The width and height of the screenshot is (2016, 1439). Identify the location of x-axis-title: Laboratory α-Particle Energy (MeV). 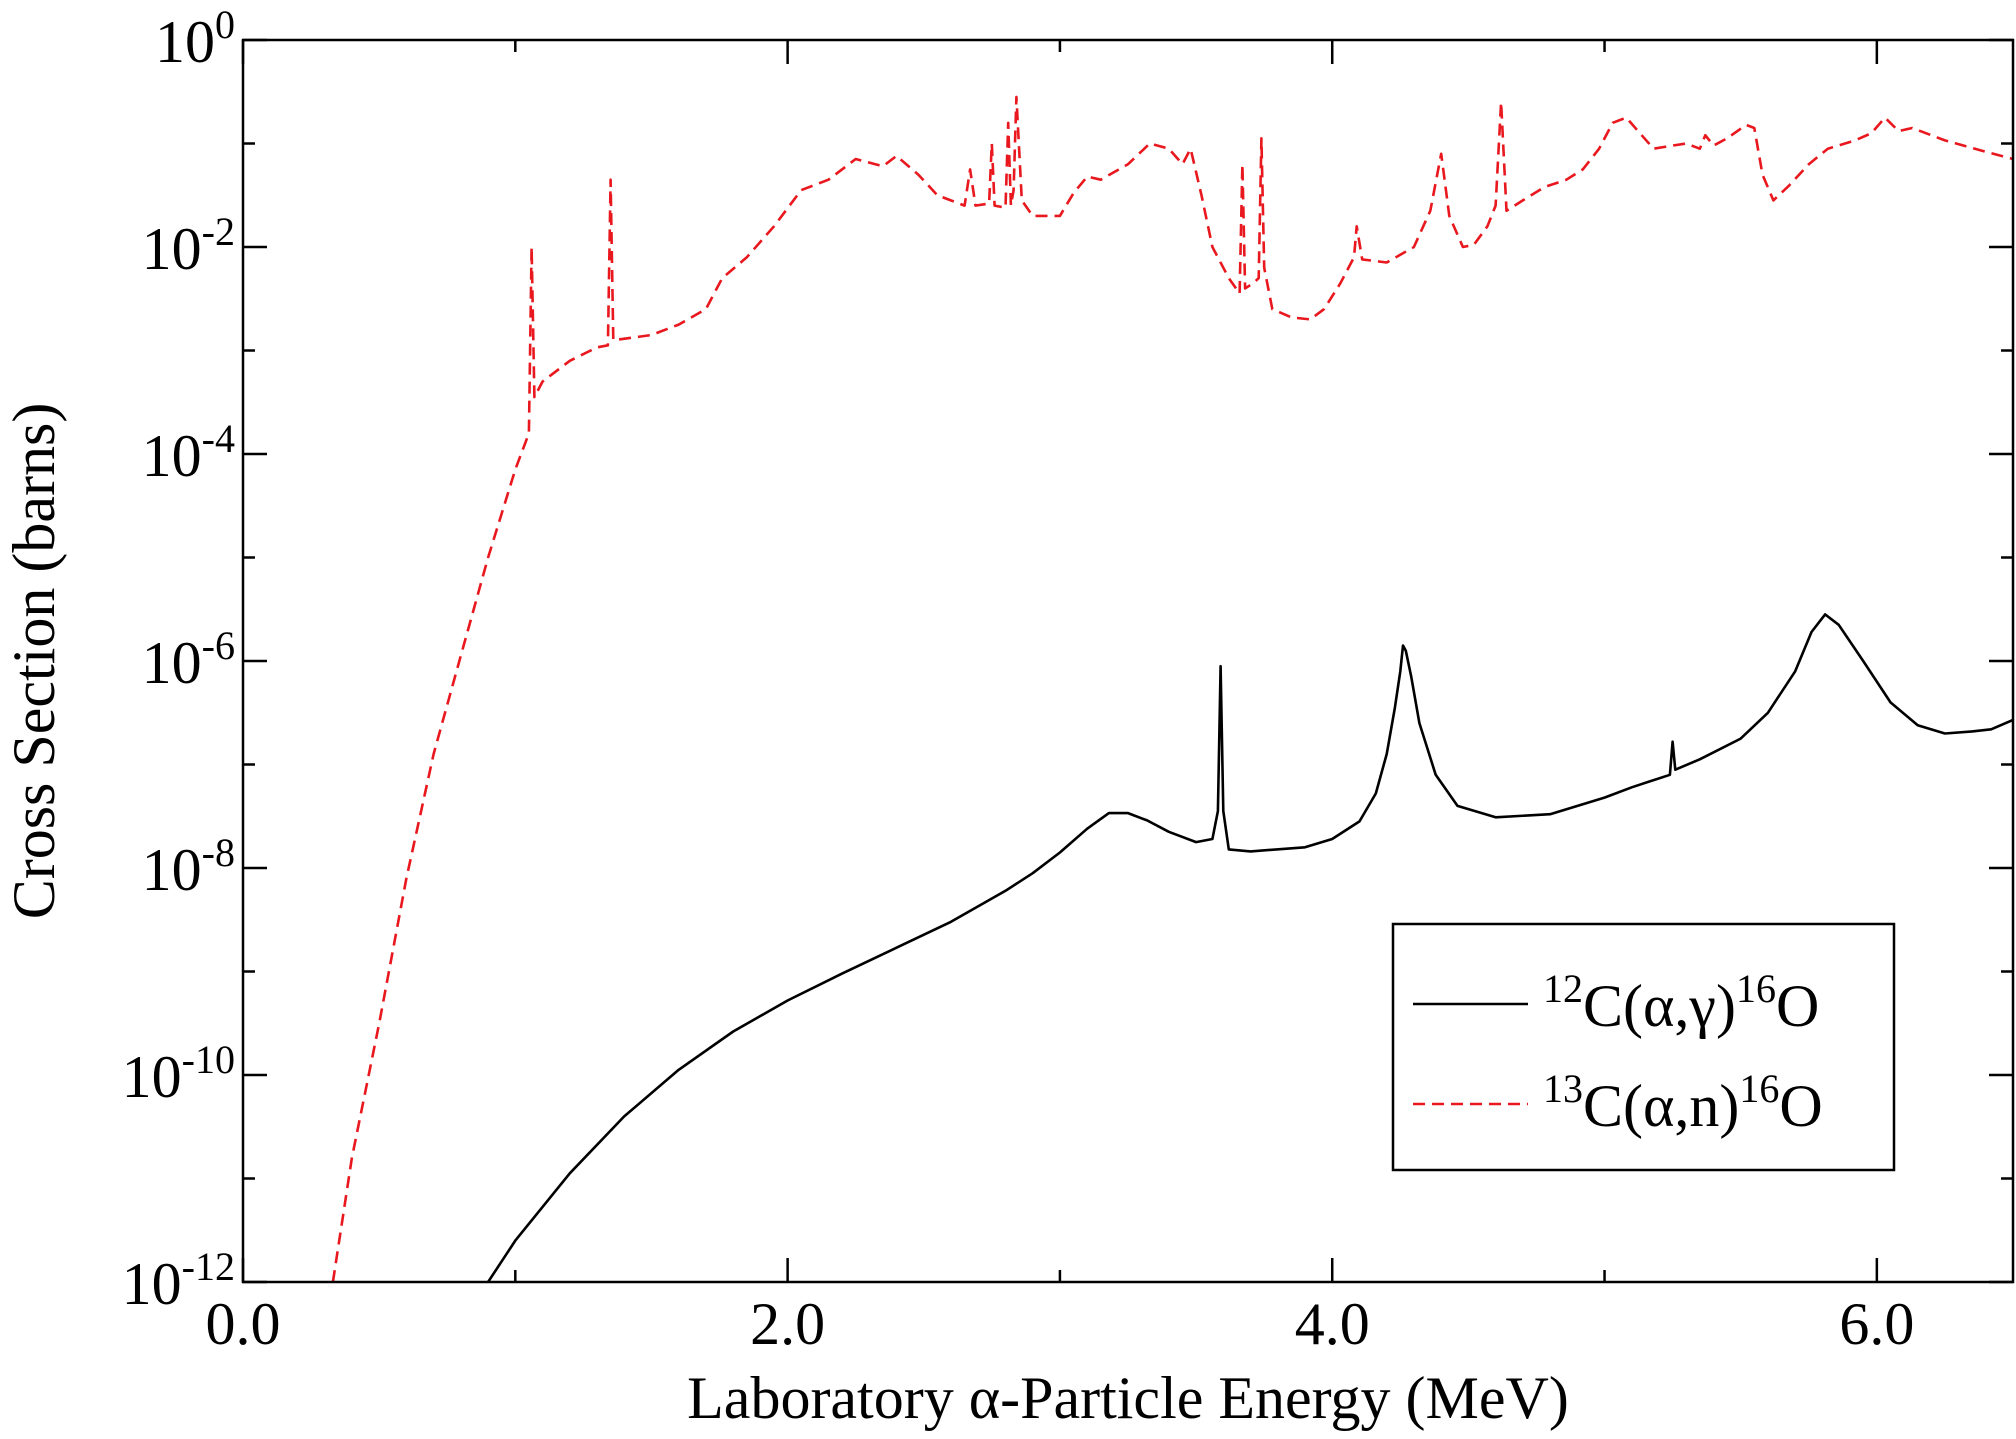
(1128, 1398).